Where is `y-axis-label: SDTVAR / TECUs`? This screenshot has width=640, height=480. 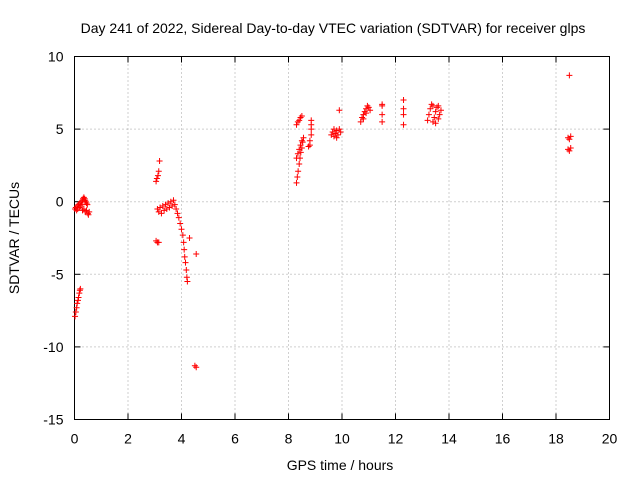 y-axis-label: SDTVAR / TECUs is located at coordinates (14, 238).